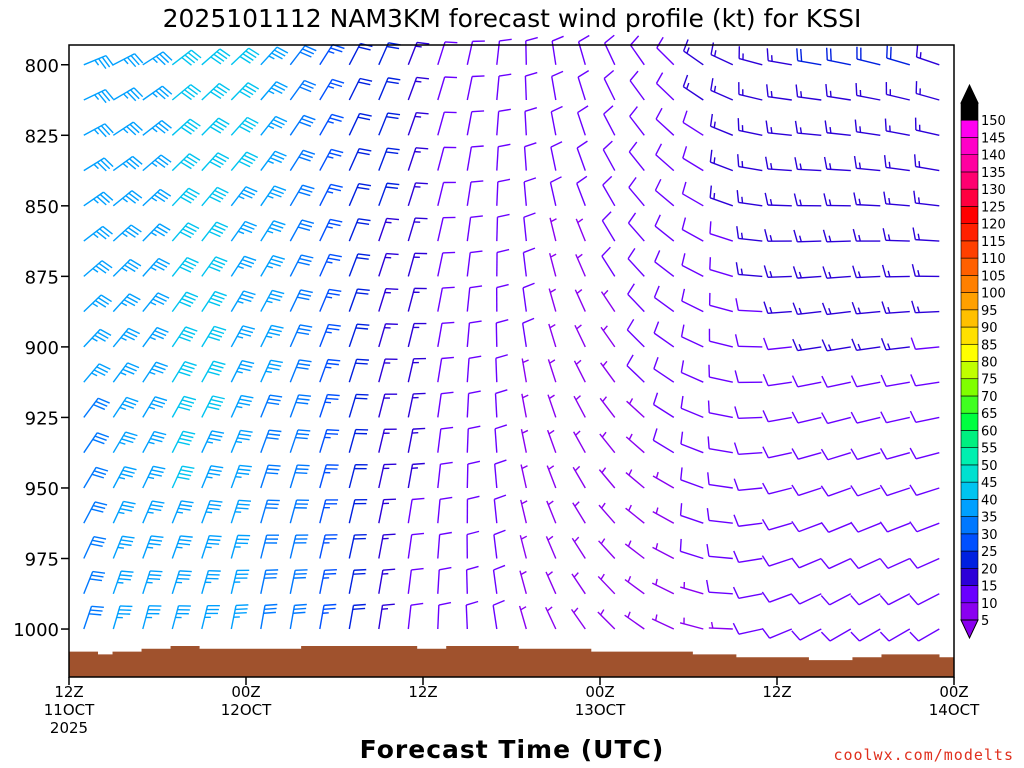  What do you see at coordinates (989, 449) in the screenshot?
I see `colorbar-label-55: 55` at bounding box center [989, 449].